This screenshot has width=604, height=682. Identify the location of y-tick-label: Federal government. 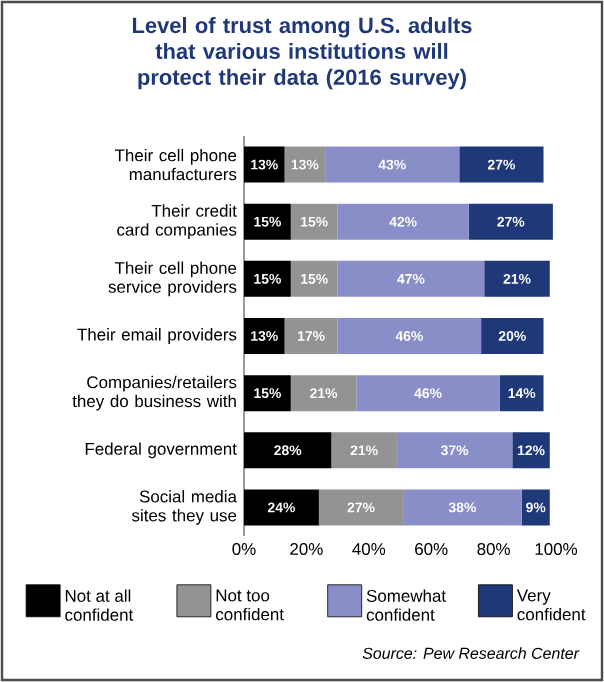
(161, 450).